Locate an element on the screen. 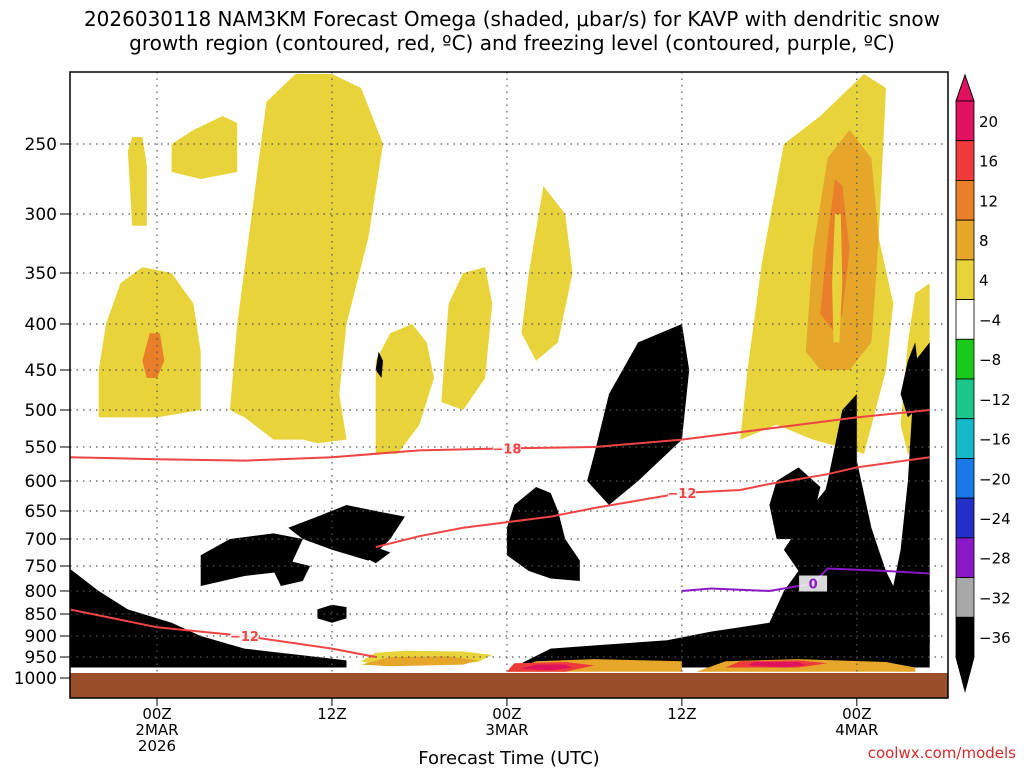  x-tick-label-6-1: 2MAR is located at coordinates (156, 730).